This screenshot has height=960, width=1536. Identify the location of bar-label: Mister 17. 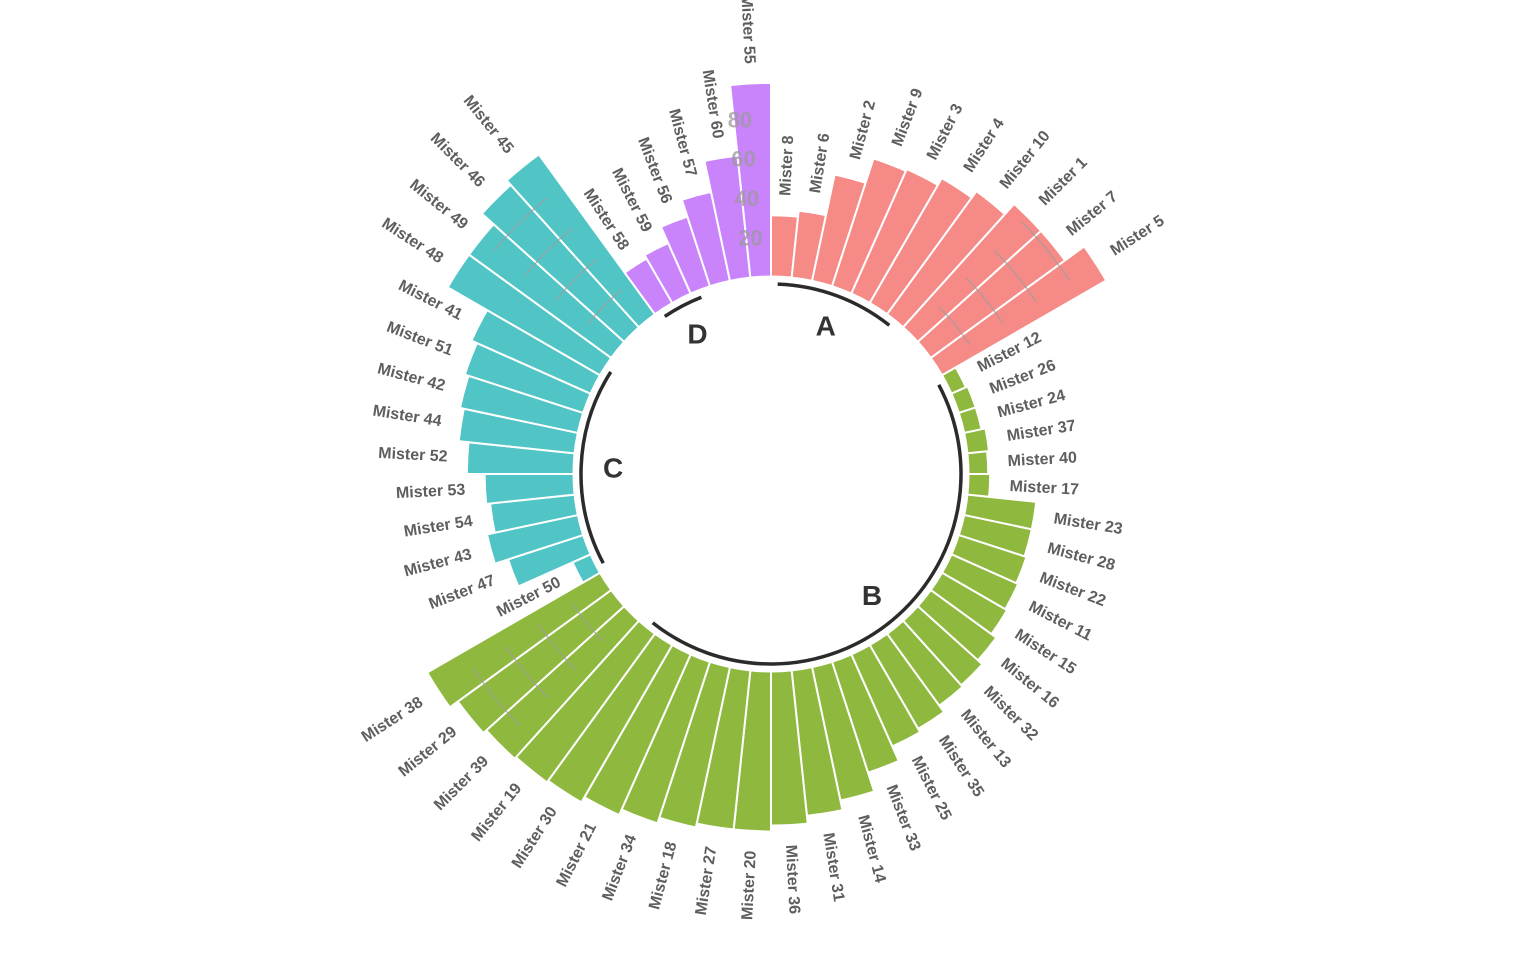
(1044, 488).